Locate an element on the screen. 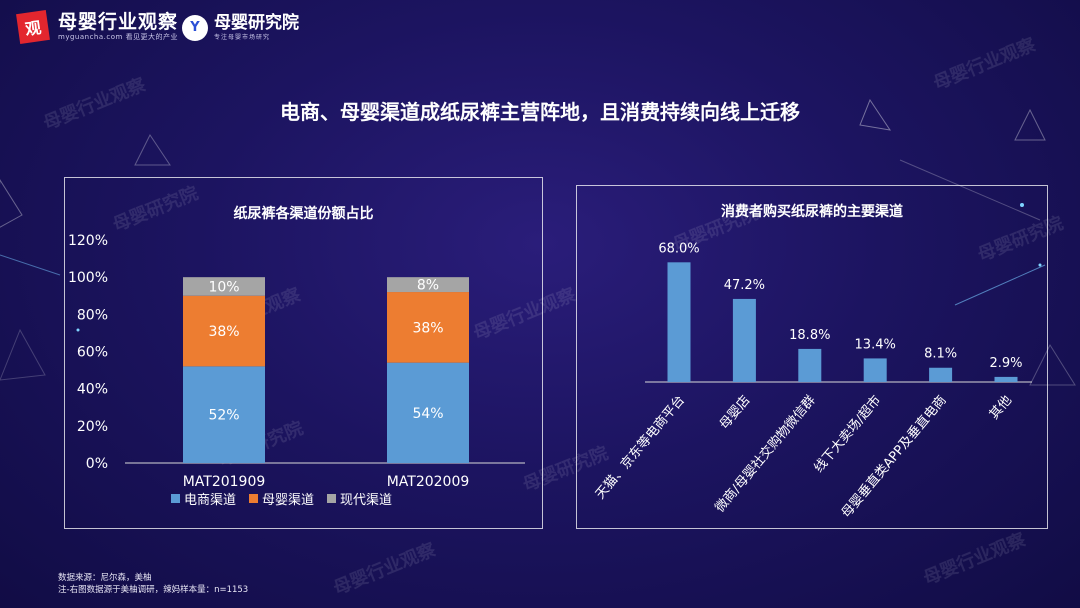  brand-tagline: myguancha.com 看见更大的产业 is located at coordinates (118, 37).